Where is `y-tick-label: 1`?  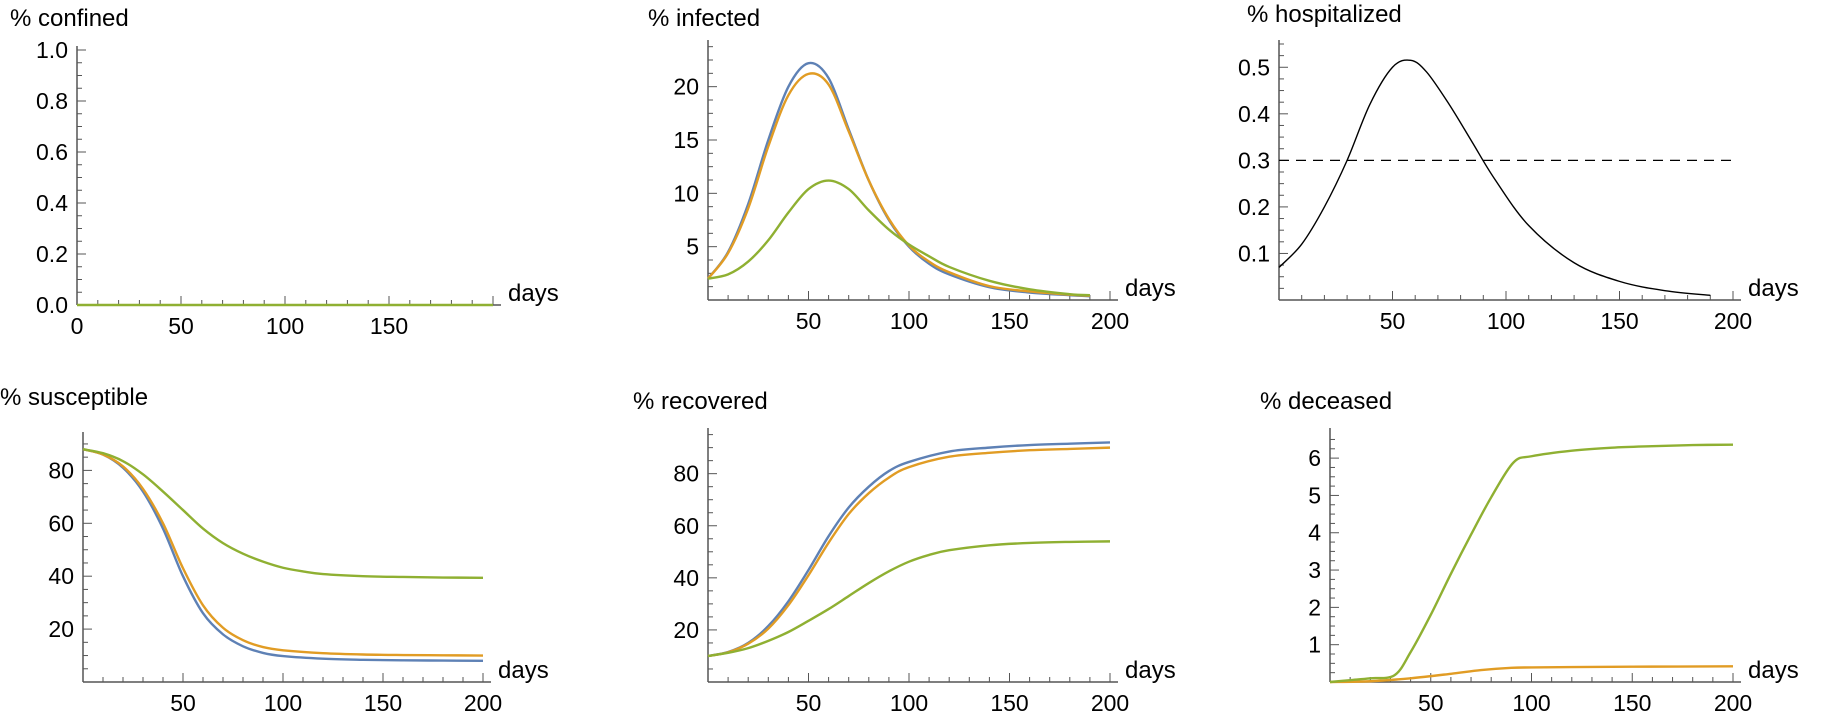 y-tick-label: 1 is located at coordinates (1314, 645).